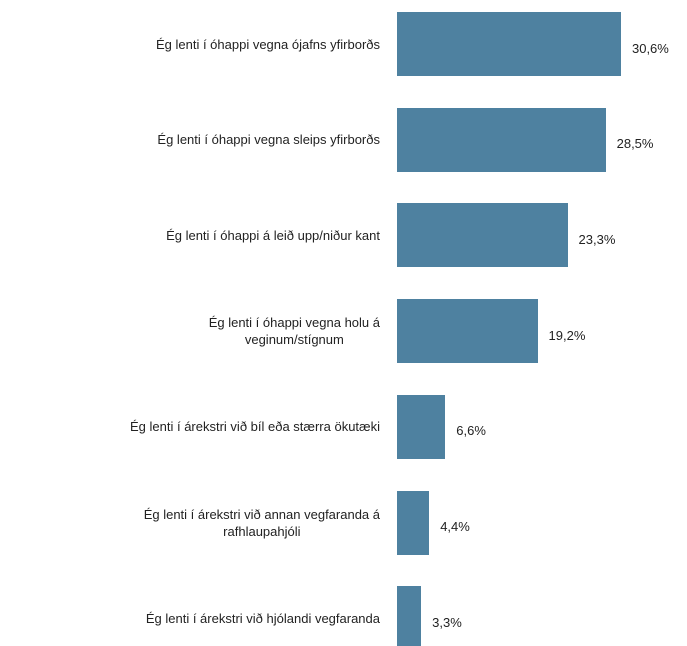 This screenshot has height=646, width=687. What do you see at coordinates (567, 335) in the screenshot?
I see `value-label: 19,2%` at bounding box center [567, 335].